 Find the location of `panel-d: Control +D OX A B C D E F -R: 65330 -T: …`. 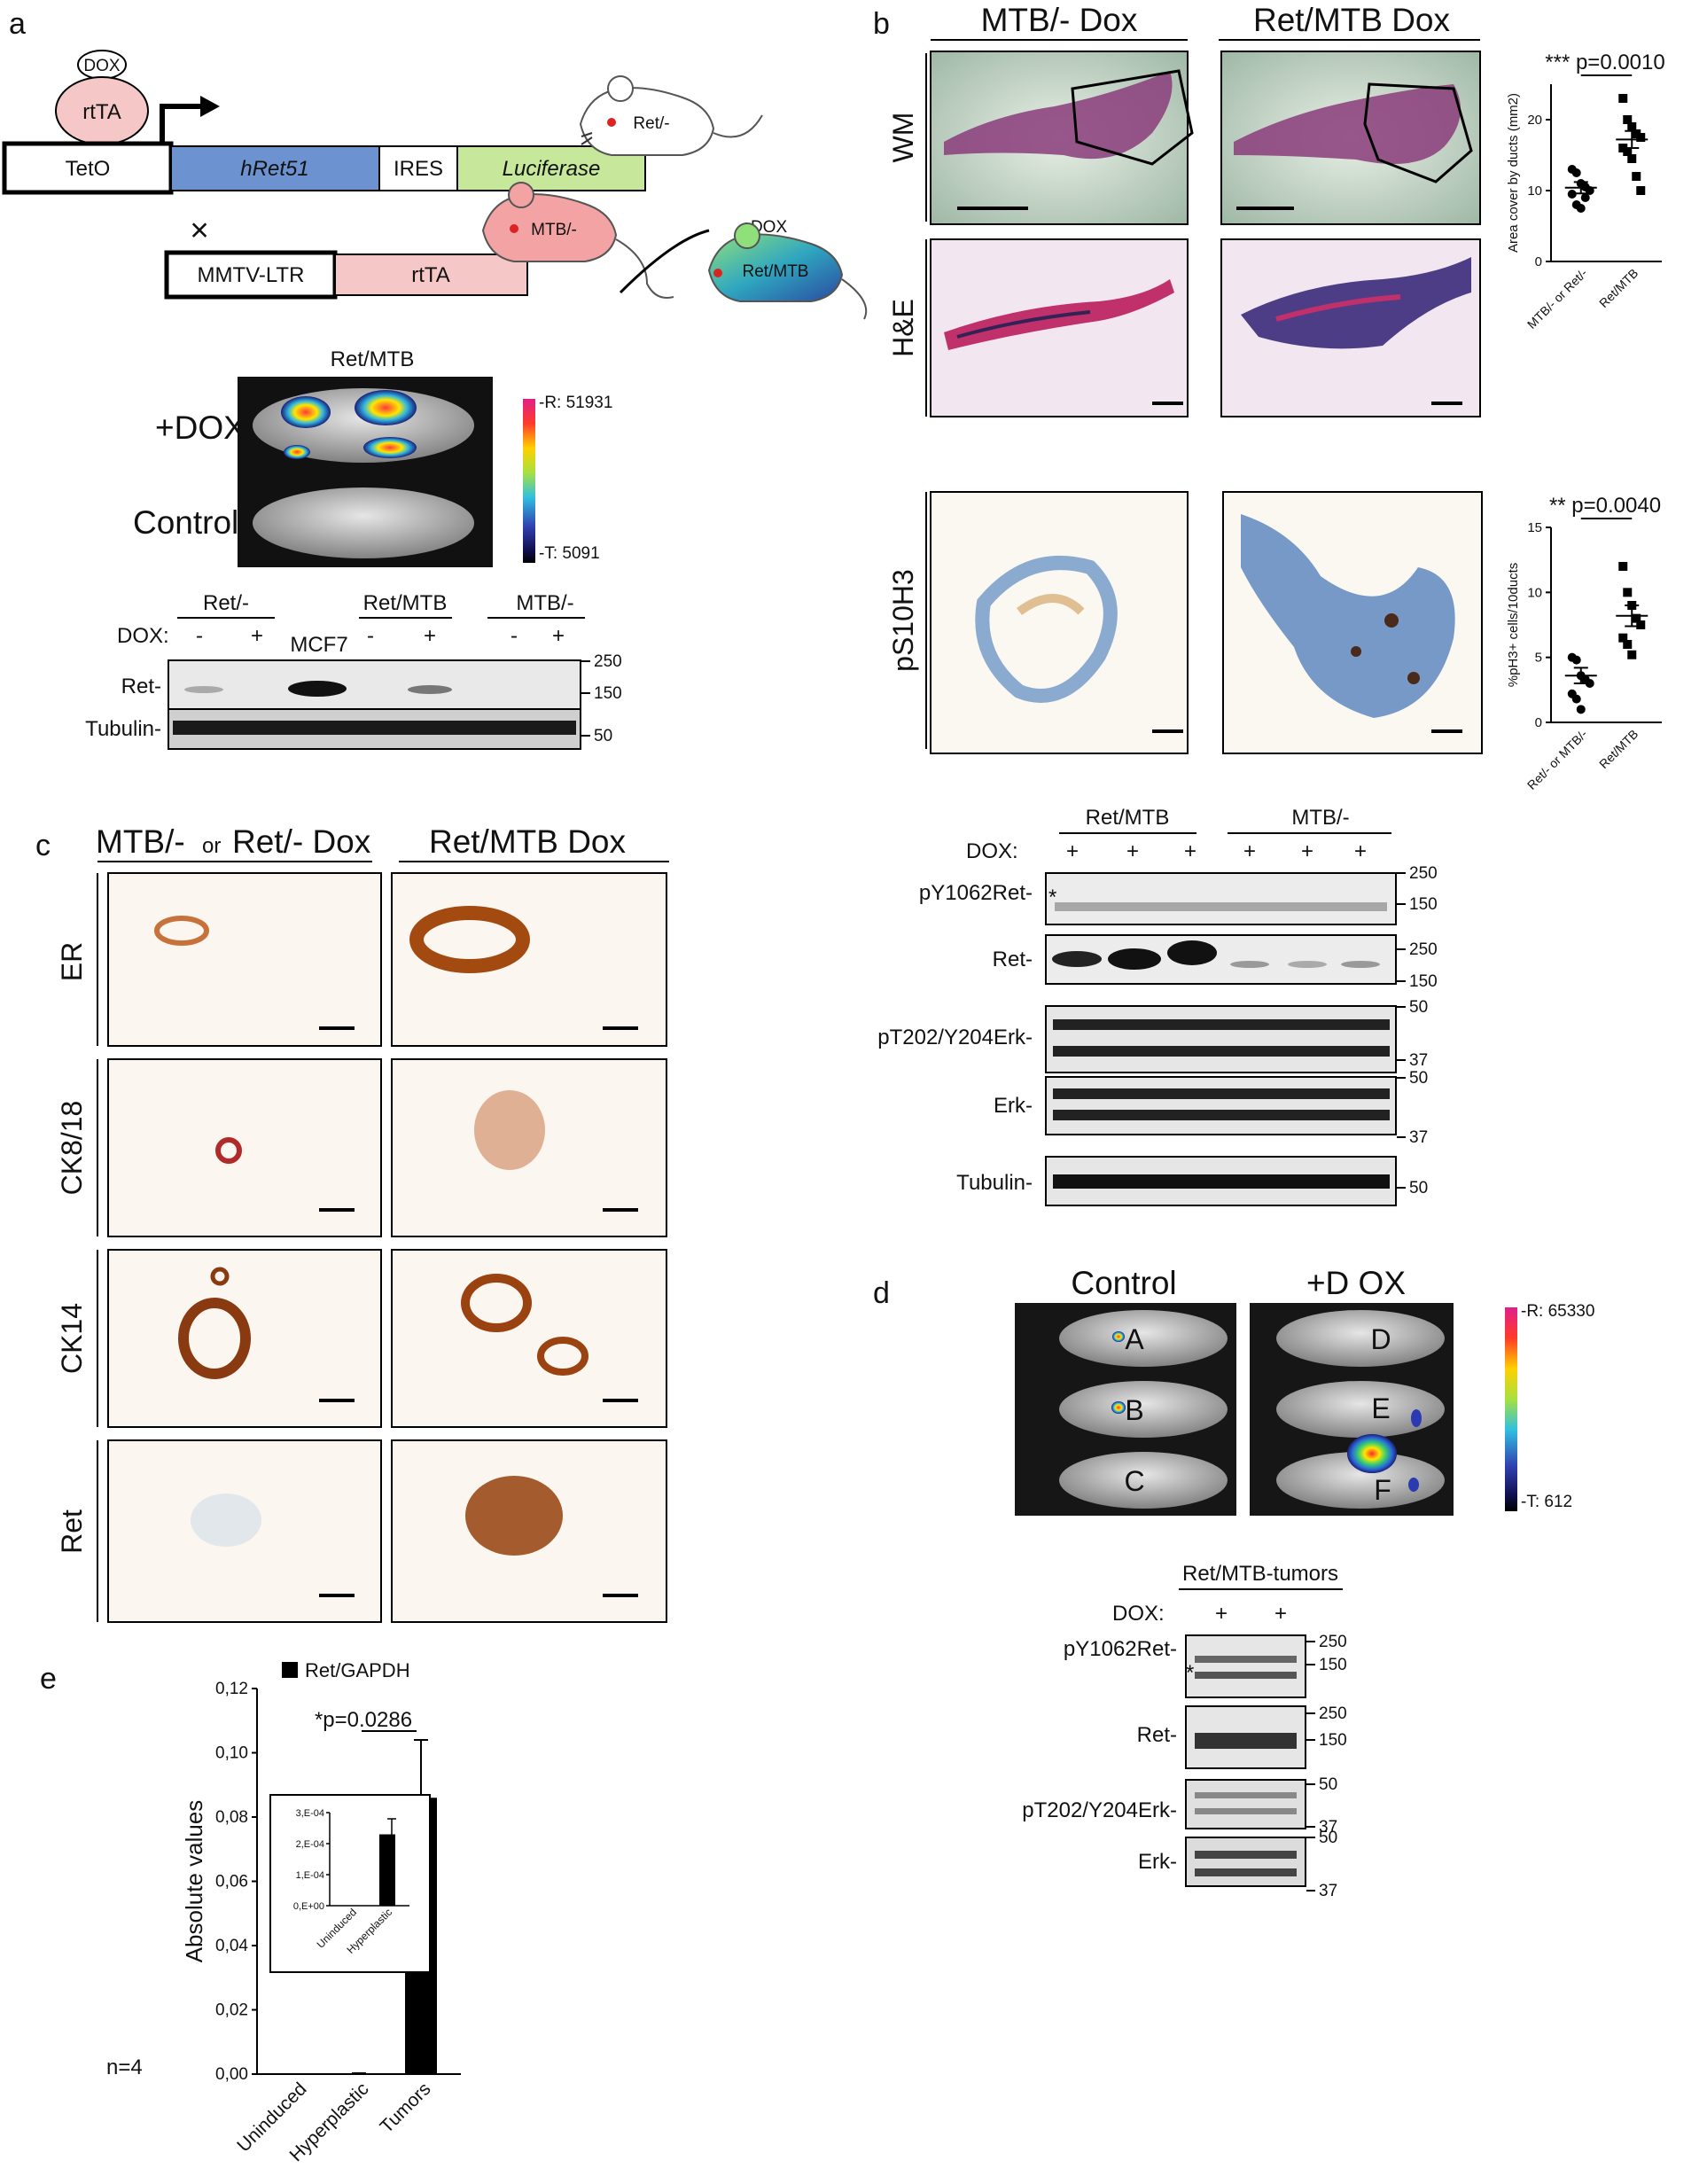

panel-d: Control +D OX A B C D E F -R: 65330 -T: … is located at coordinates (1304, 1582).